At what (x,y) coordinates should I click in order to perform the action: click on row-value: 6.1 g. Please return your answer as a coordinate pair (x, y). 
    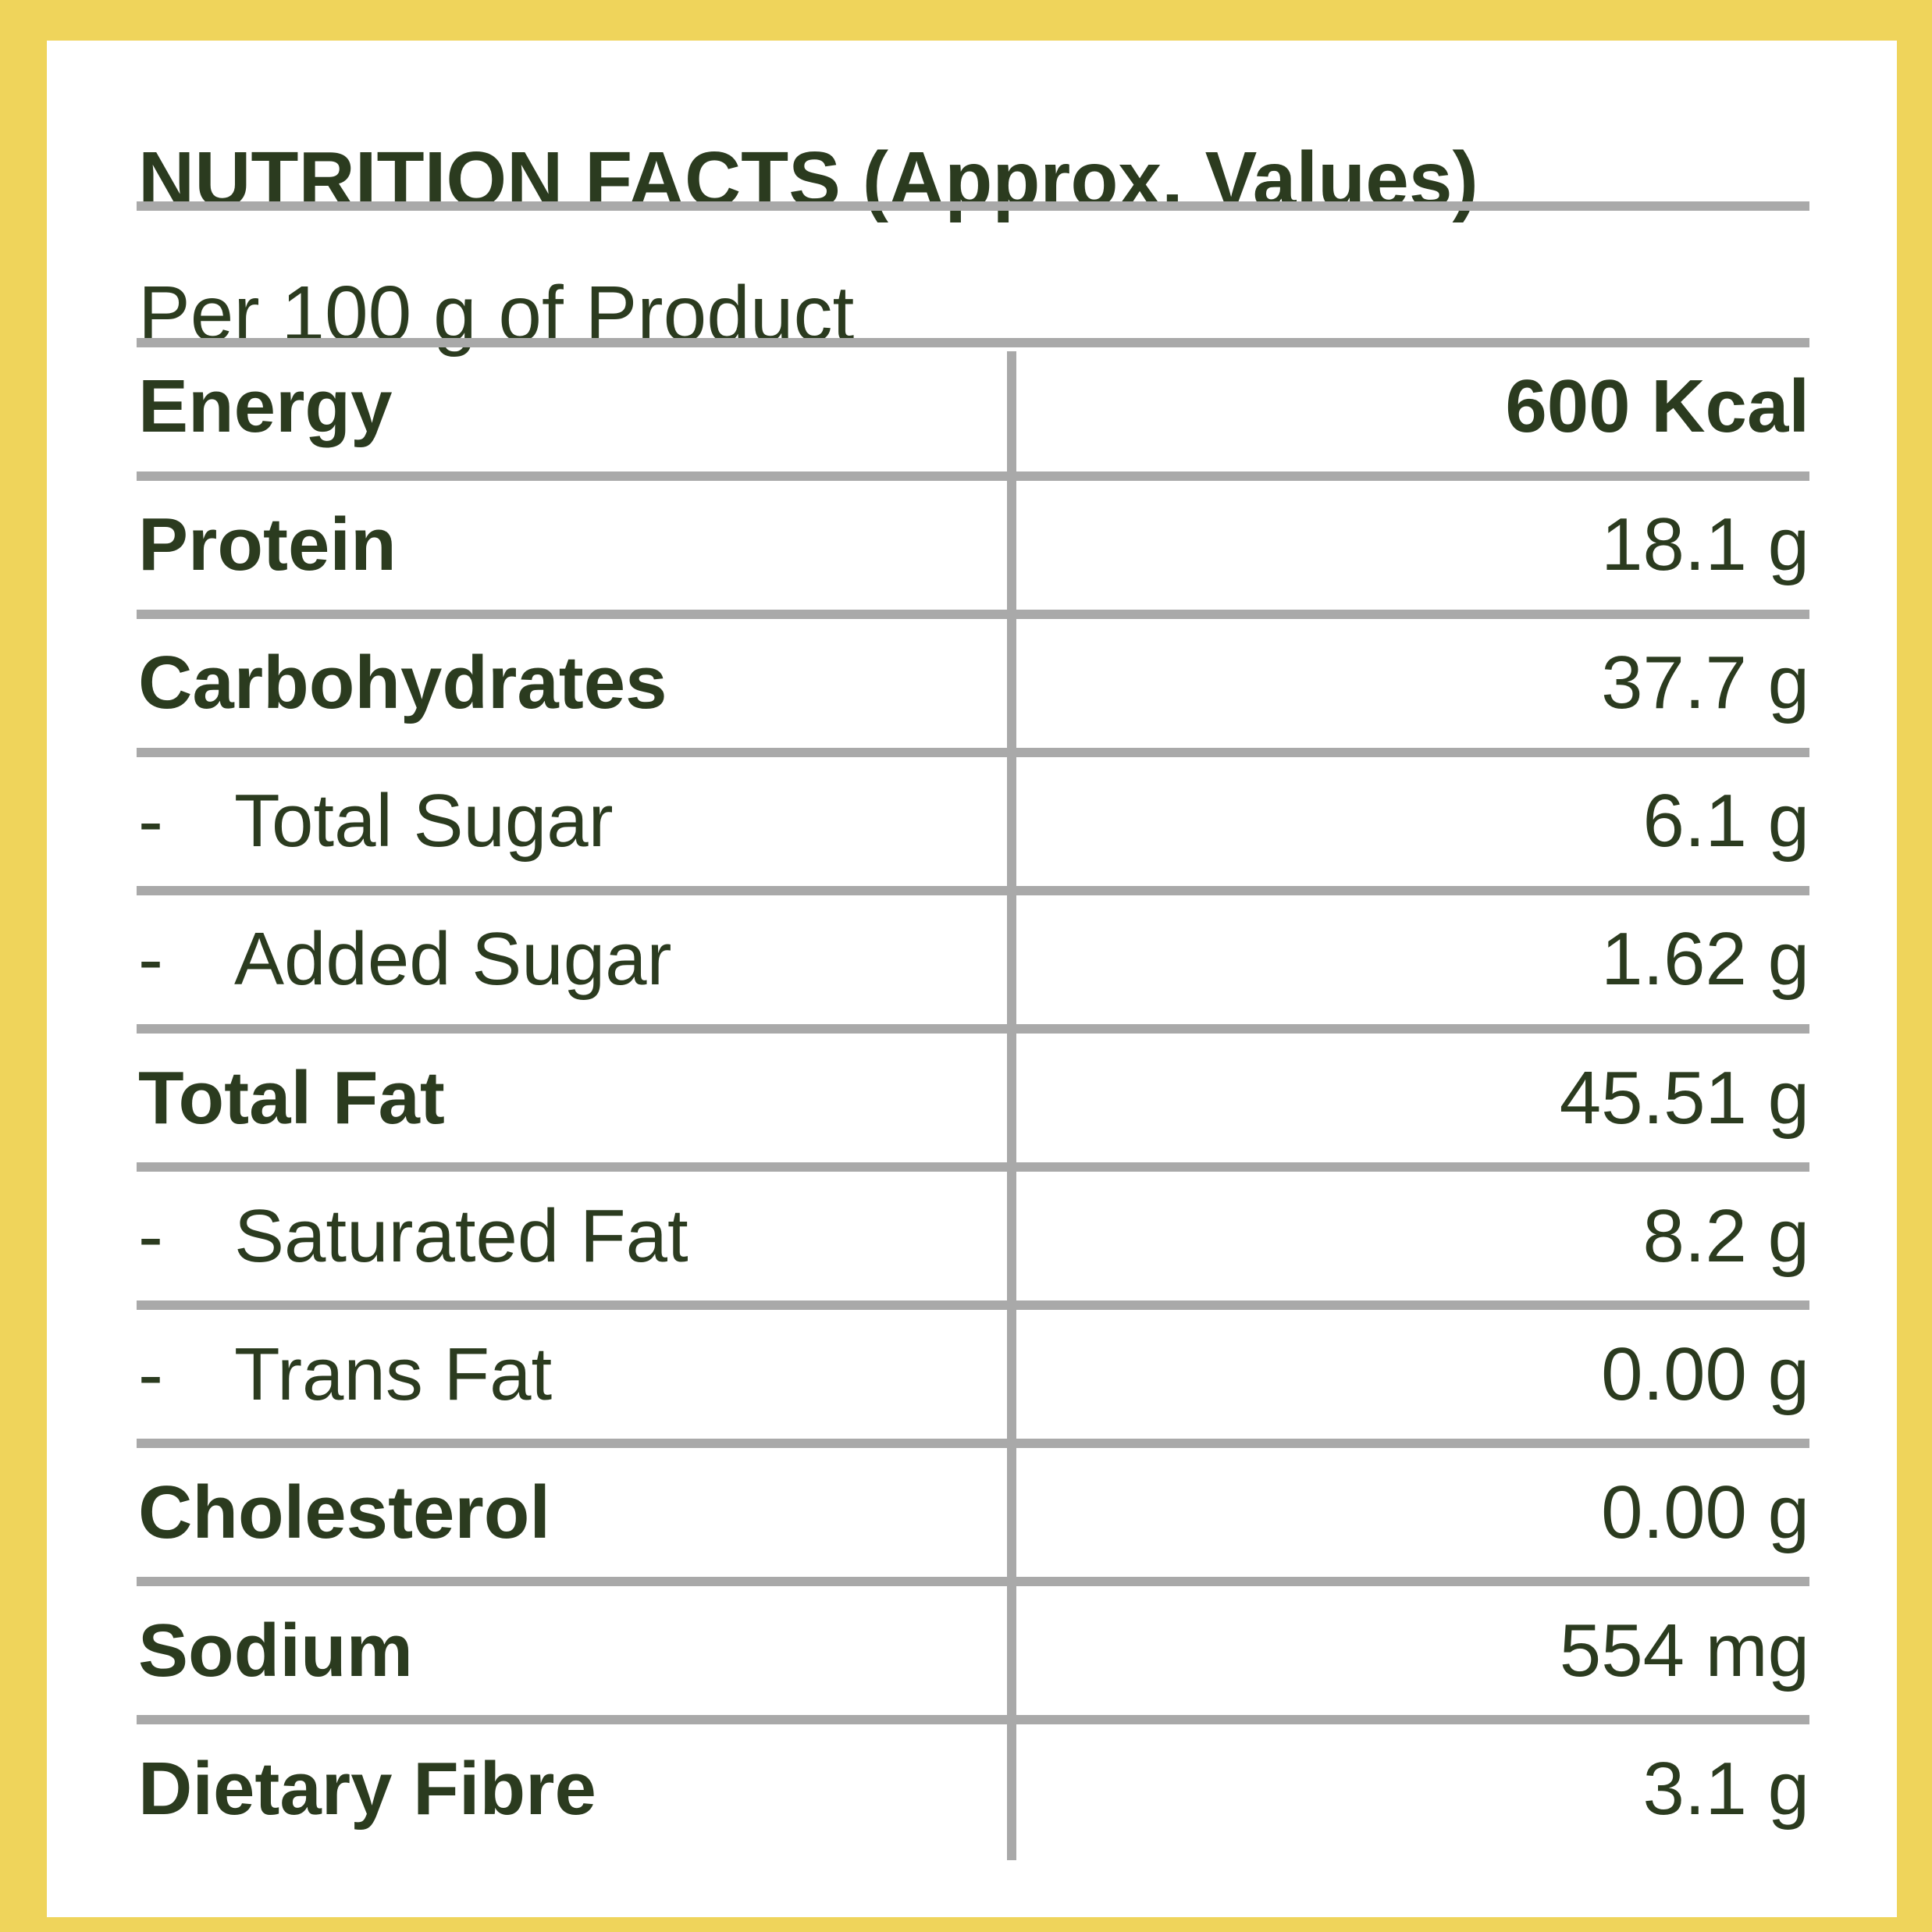
    Looking at the image, I should click on (1725, 821).